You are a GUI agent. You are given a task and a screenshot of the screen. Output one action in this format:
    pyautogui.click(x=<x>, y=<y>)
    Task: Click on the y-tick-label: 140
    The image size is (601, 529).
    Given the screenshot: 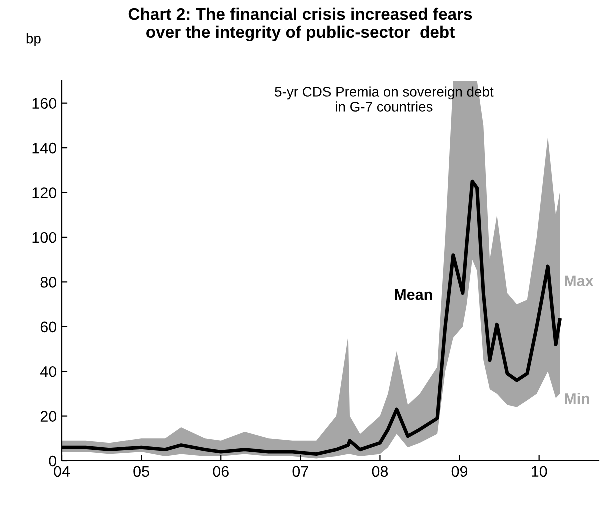 What is the action you would take?
    pyautogui.click(x=44, y=148)
    